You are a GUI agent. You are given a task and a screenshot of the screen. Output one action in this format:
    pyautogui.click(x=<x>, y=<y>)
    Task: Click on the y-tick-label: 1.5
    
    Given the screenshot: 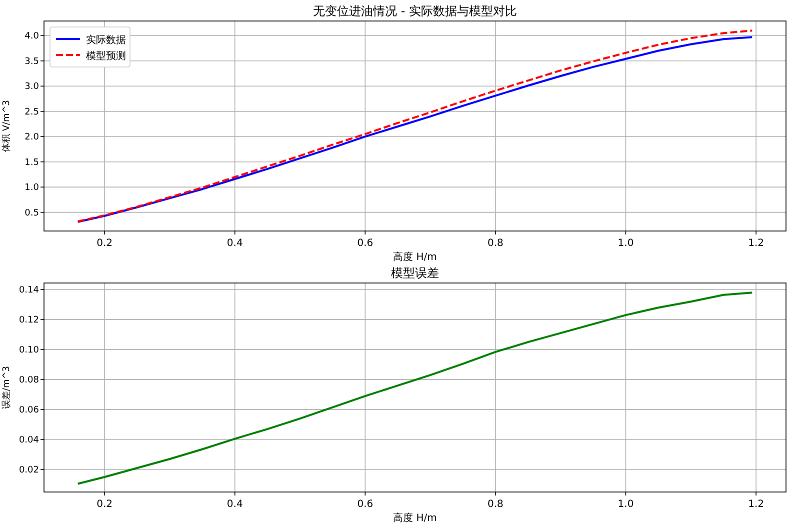 What is the action you would take?
    pyautogui.click(x=31, y=163)
    